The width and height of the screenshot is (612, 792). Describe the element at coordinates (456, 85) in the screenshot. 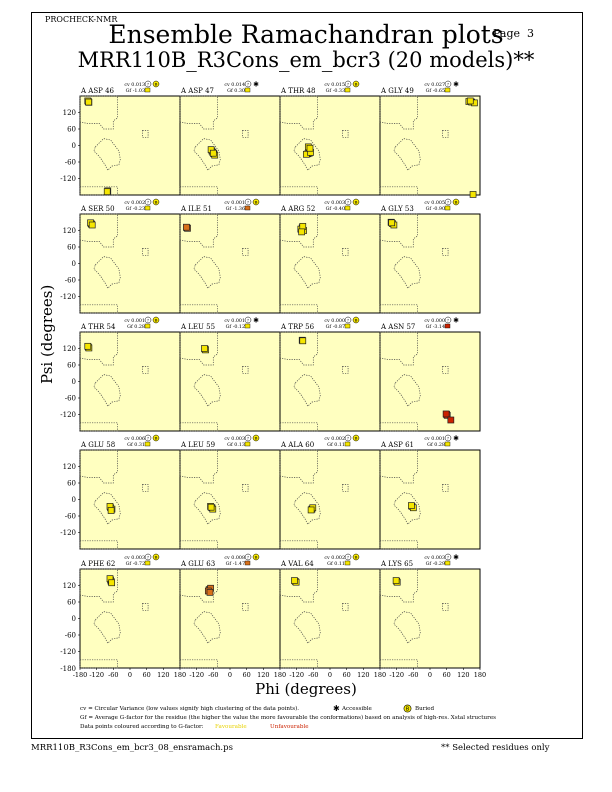

I see `accessible-icon: ✱` at that location.